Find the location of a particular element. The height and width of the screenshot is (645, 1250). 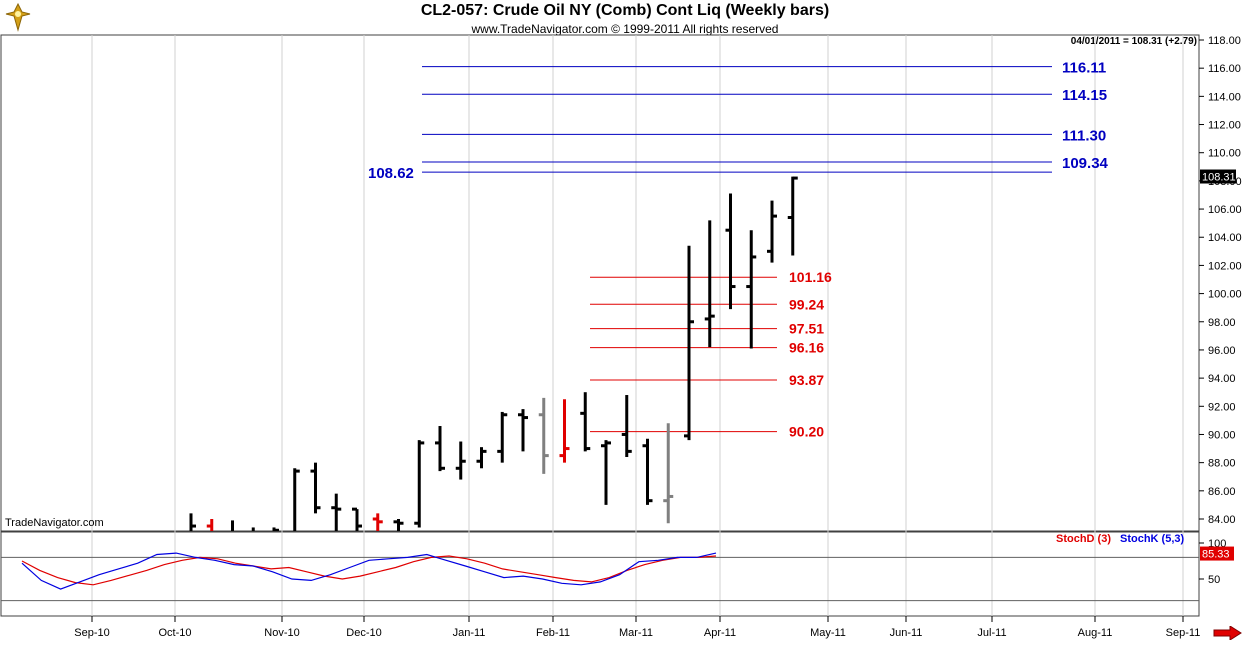

x-tick-label: Dec-10 is located at coordinates (363, 633).